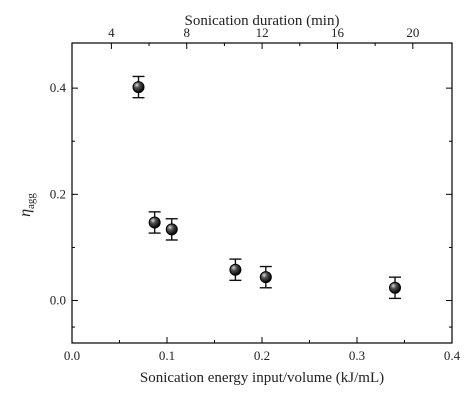  I want to click on bottom-tick-label: 0.1, so click(167, 355).